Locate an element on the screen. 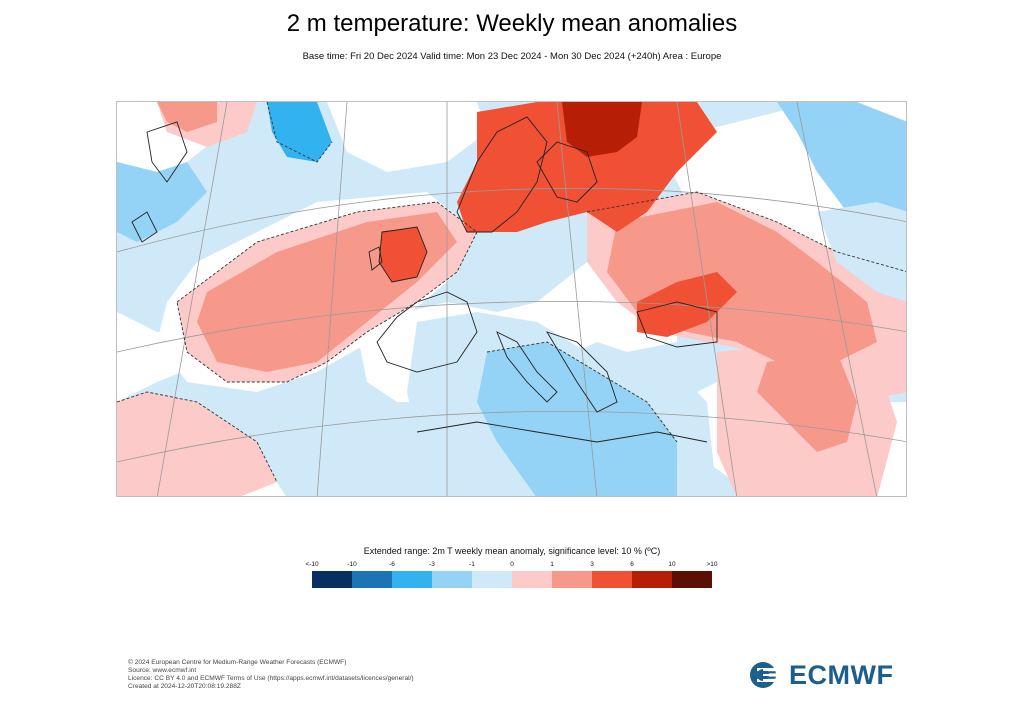 This screenshot has height=720, width=1024. region-cold-siberia-mid is located at coordinates (841, 167).